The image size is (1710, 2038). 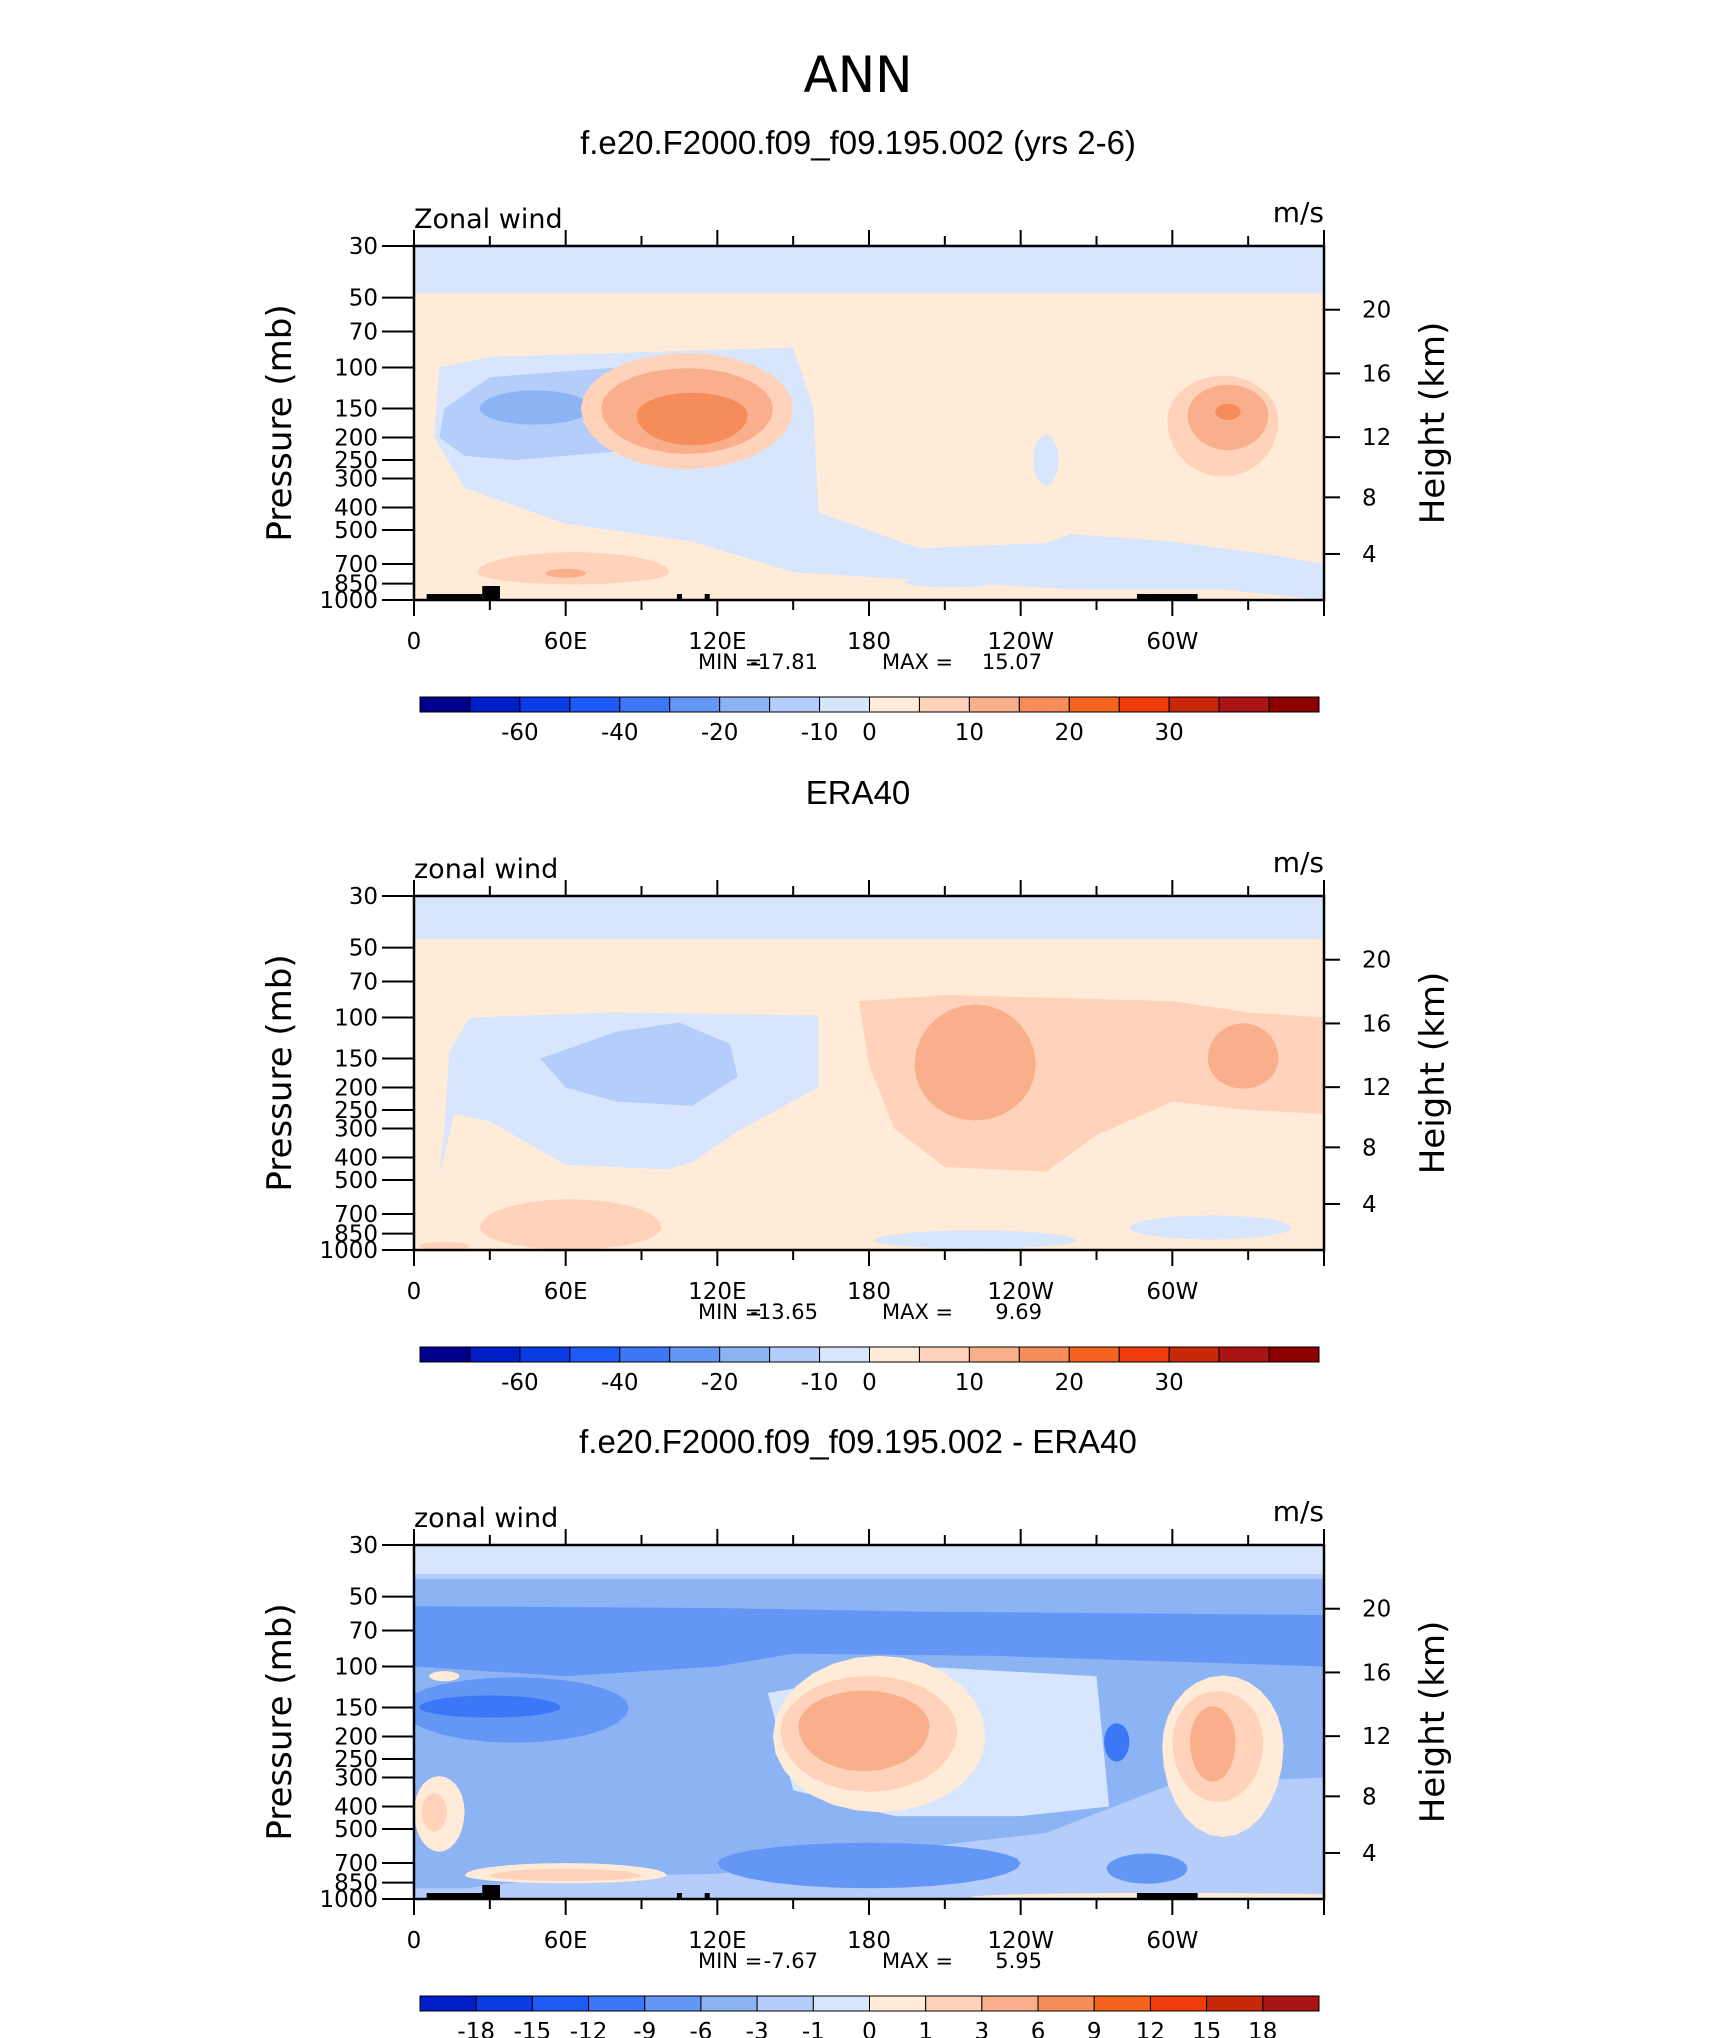 I want to click on x-axis: 0 60E 120E 180 120W 60W, so click(x=866, y=442).